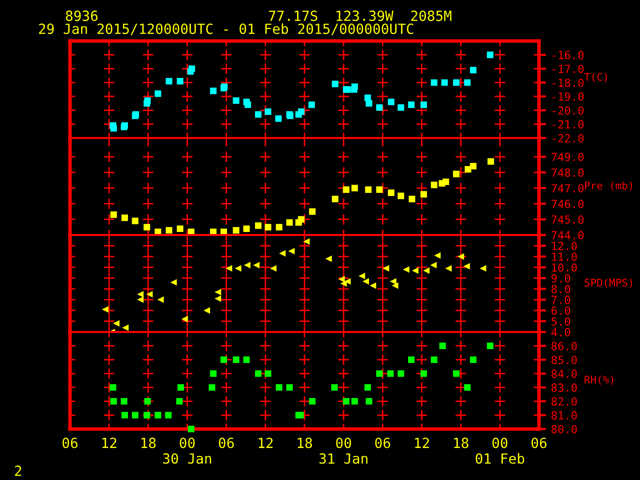 This screenshot has width=640, height=480. I want to click on y-tick-label: 745.0, so click(568, 219).